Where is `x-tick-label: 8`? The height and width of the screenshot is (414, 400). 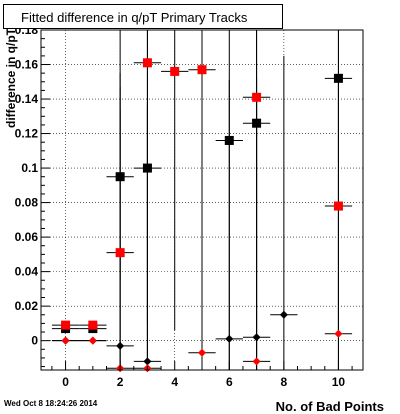 x-tick-label: 8 is located at coordinates (284, 382).